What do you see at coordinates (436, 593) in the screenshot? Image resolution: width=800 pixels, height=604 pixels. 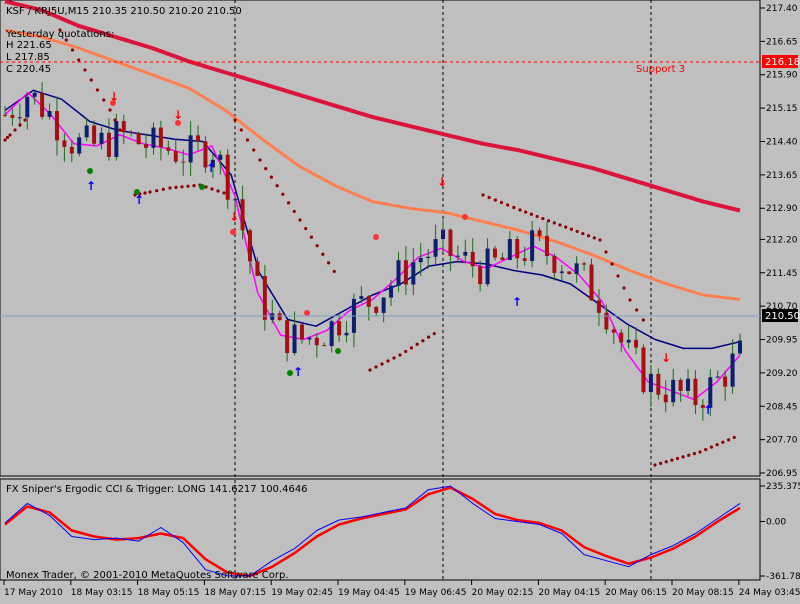 I see `time-label: 19 May 06:45` at bounding box center [436, 593].